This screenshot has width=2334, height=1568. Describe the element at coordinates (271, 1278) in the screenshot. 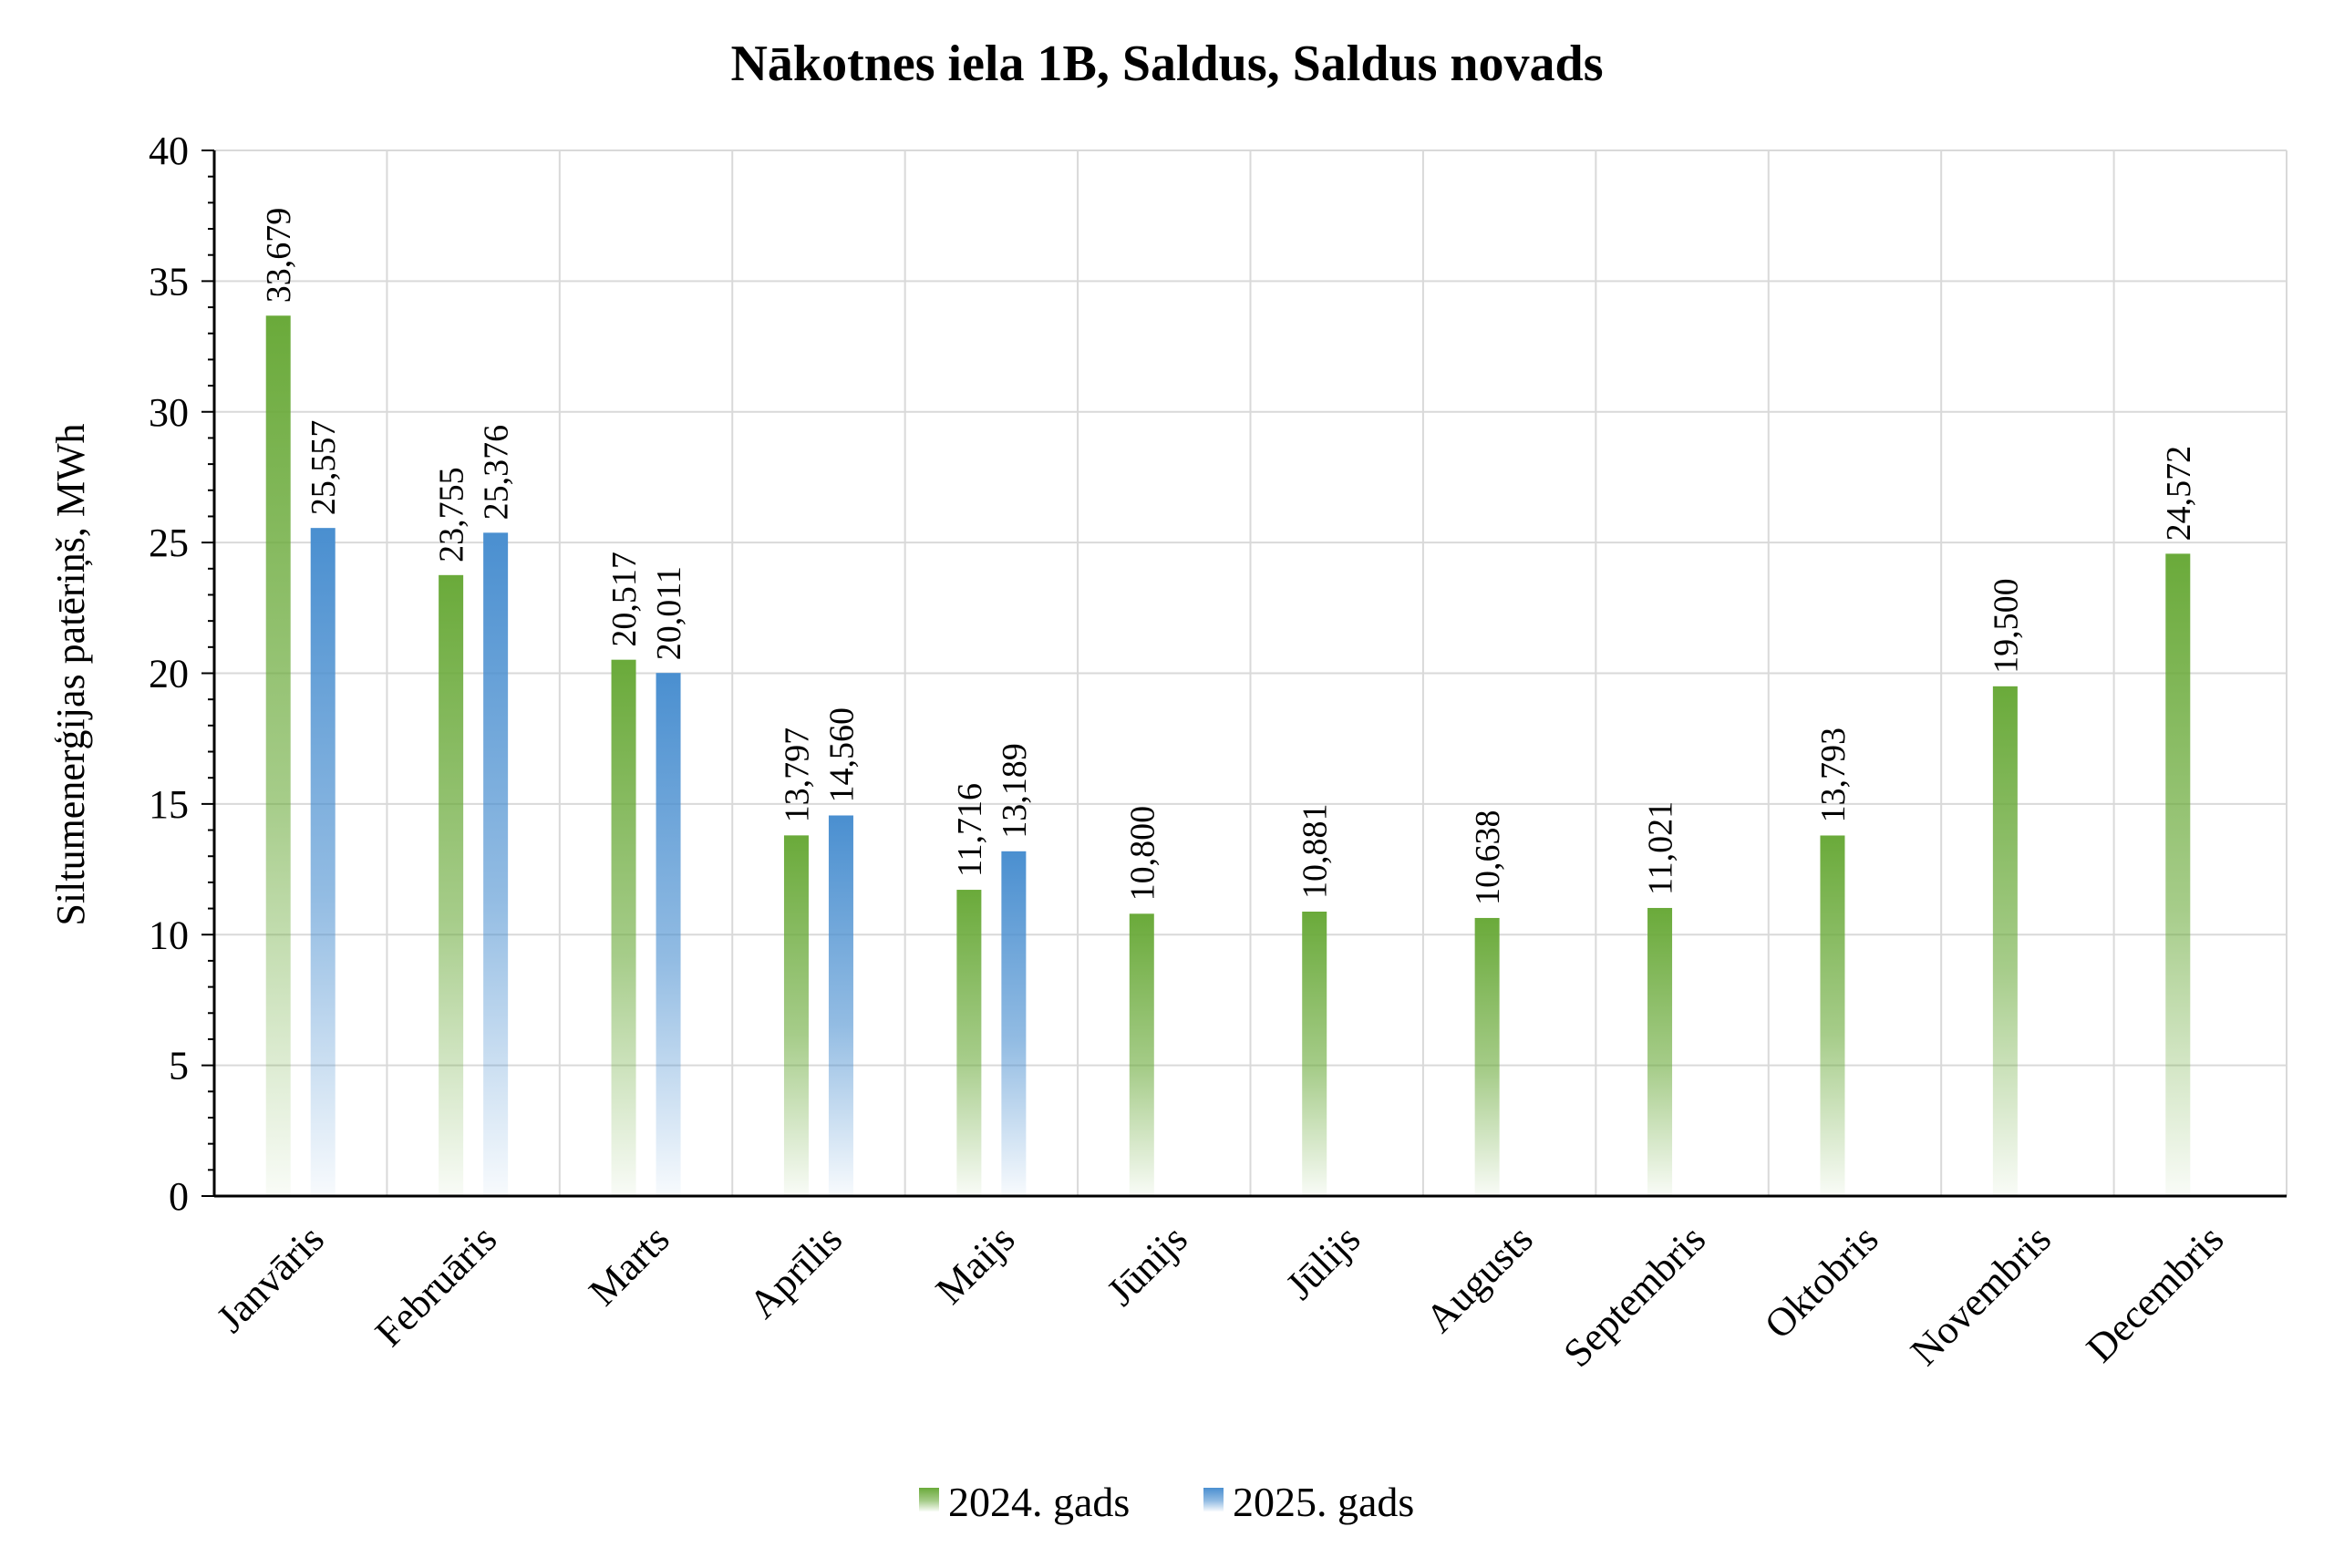

I see `x-category-label-janvaris: Janvāris` at that location.